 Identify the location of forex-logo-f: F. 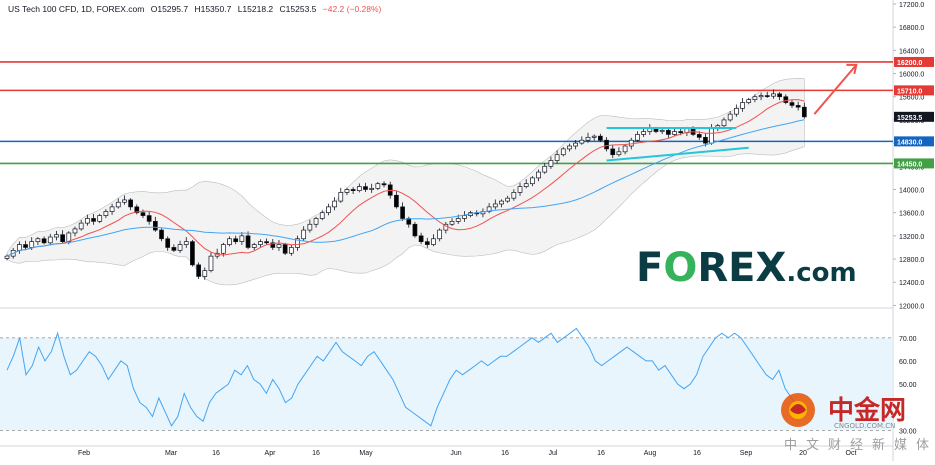
(650, 268).